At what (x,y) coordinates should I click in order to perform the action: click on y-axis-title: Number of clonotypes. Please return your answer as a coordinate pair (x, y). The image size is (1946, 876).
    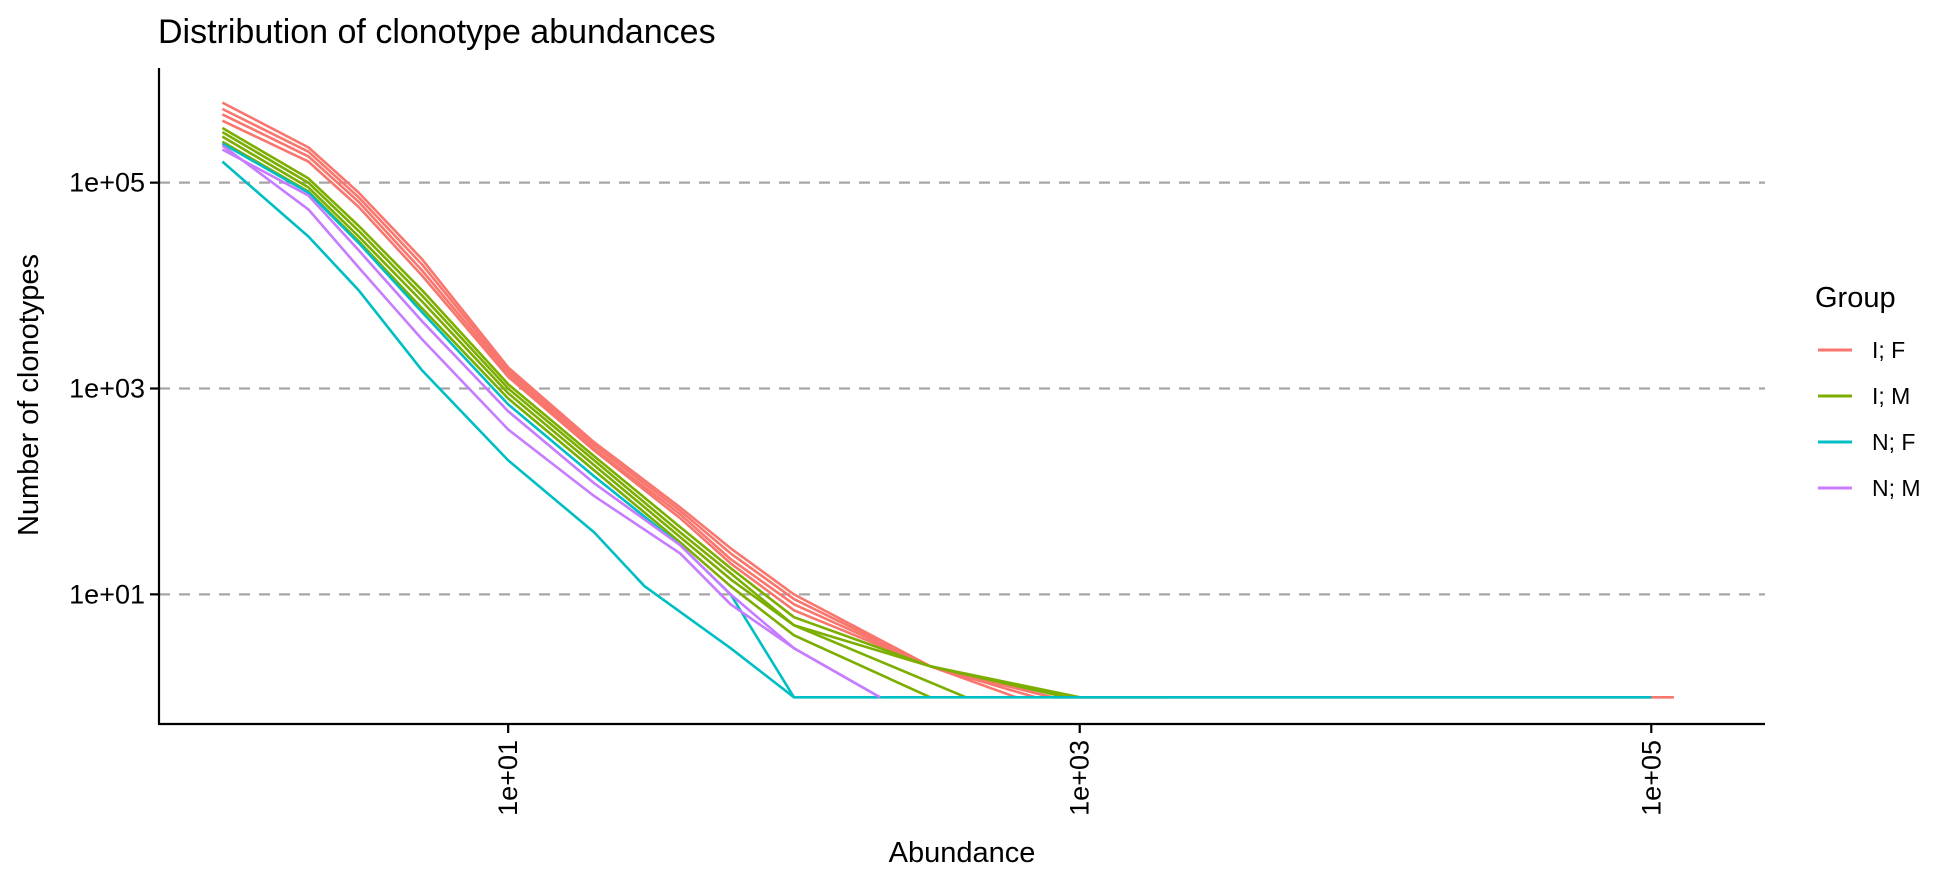
    Looking at the image, I should click on (29, 395).